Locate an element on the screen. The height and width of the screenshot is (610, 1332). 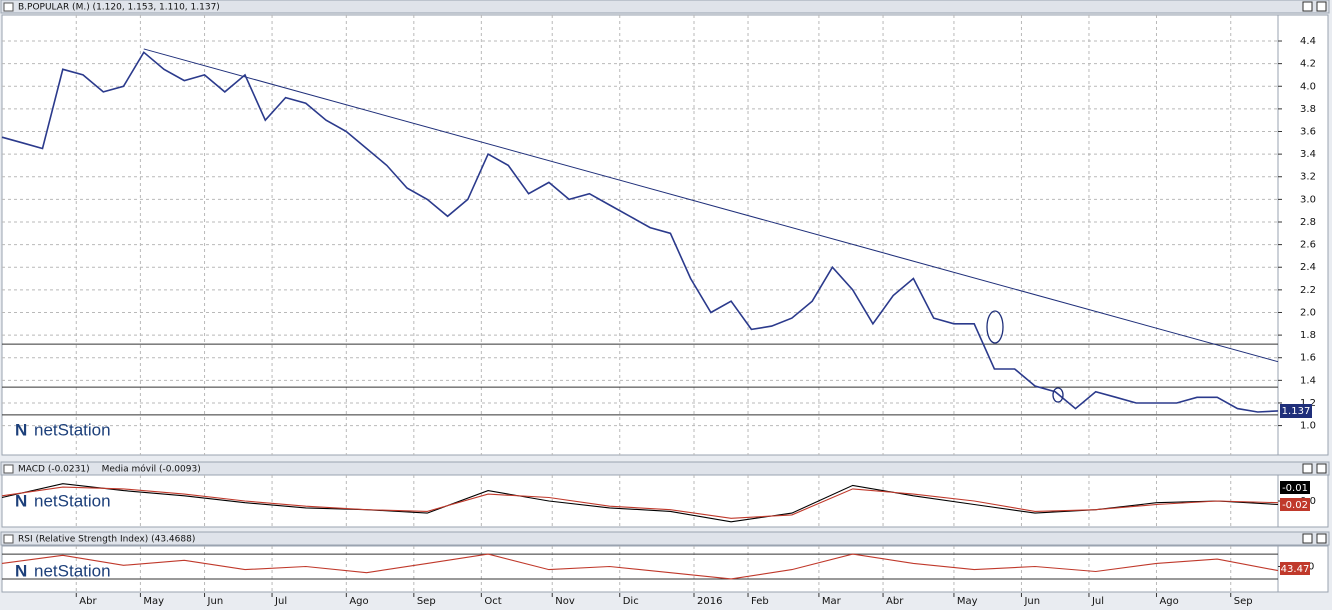
legend-label: RSI (Relative Strength Index) (43.4688) is located at coordinates (106, 540).